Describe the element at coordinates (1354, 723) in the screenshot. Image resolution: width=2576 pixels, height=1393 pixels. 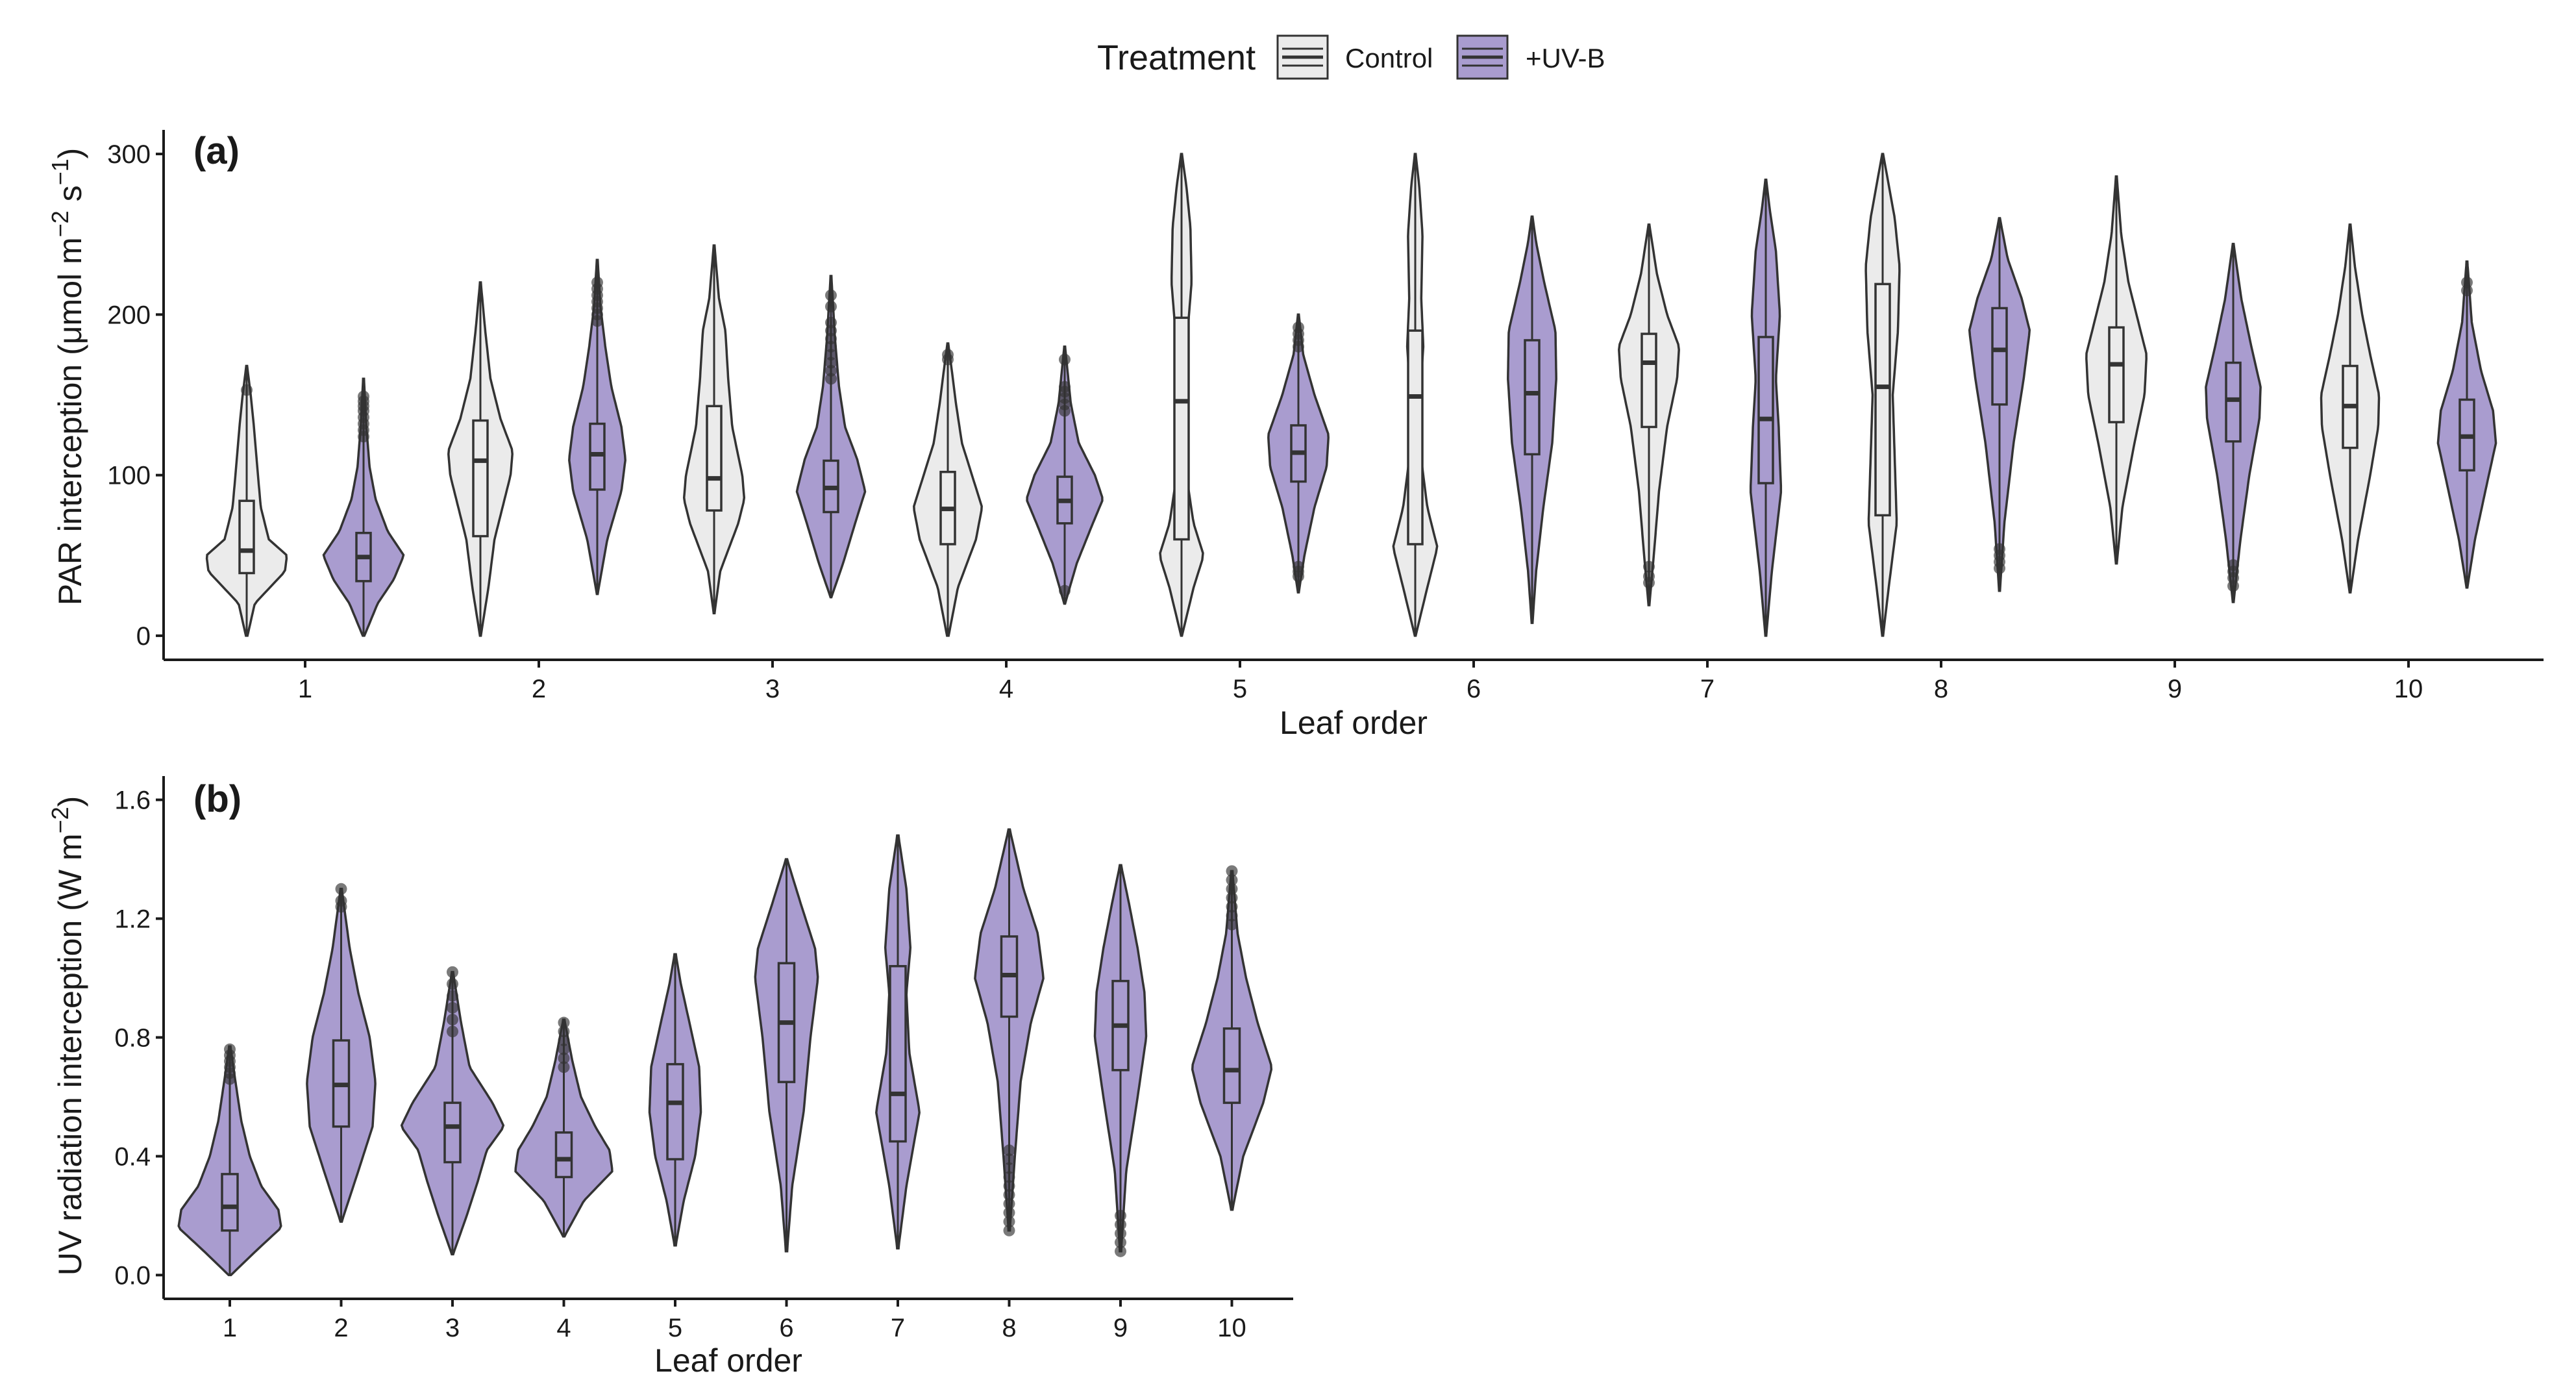
I see `panel-a-x-title: Leaf order` at that location.